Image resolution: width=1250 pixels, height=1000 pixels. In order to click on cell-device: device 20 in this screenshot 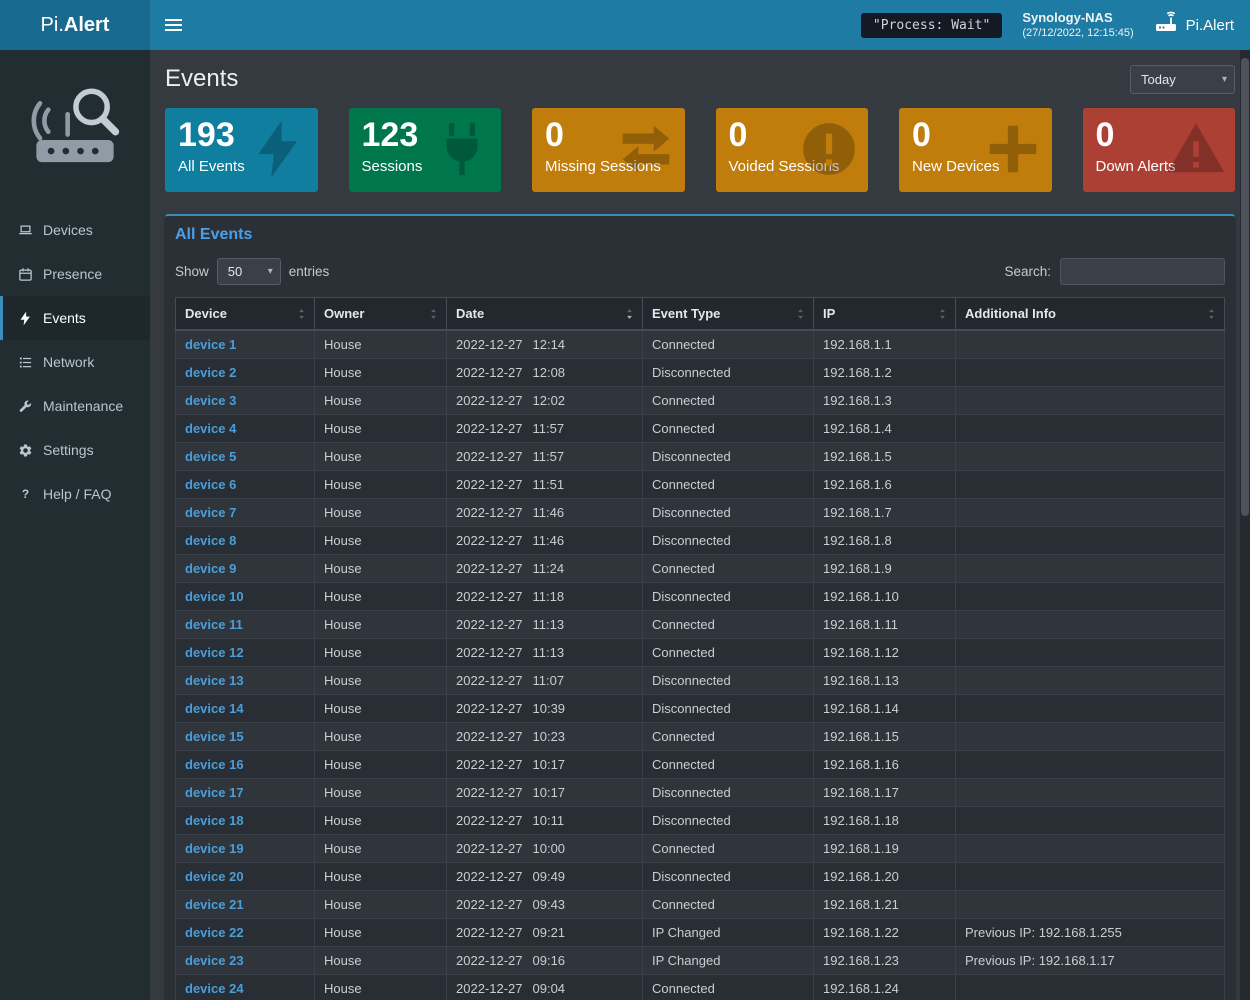, I will do `click(245, 876)`.